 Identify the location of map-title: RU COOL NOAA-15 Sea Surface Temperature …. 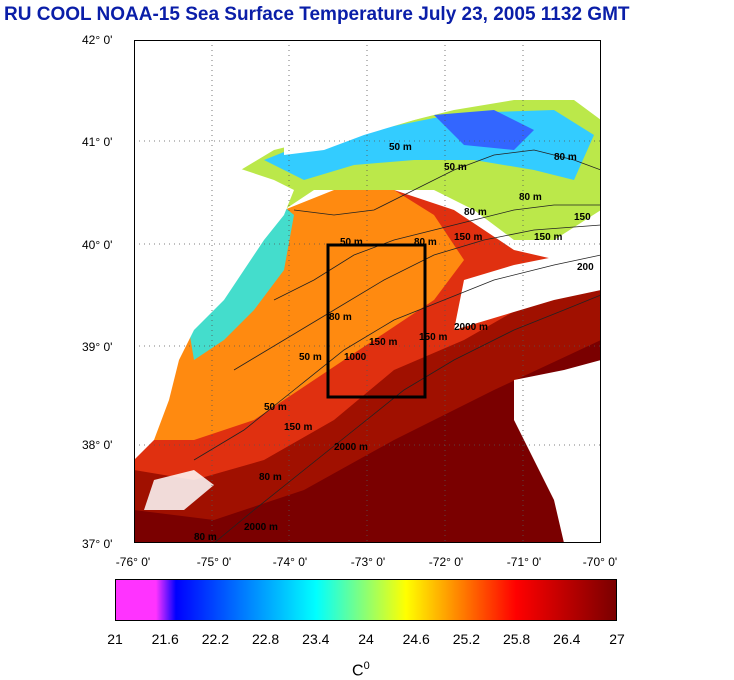
(317, 14).